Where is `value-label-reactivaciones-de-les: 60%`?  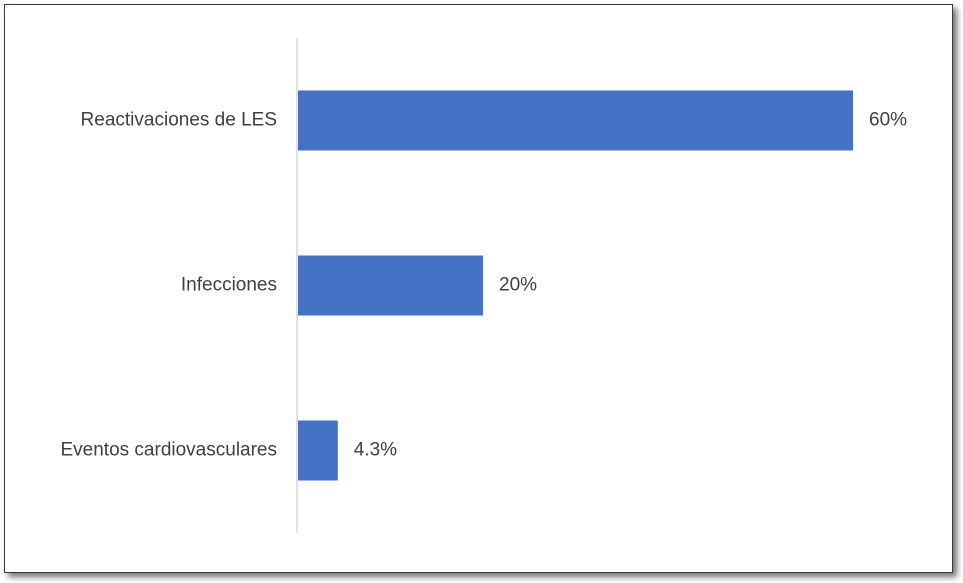
value-label-reactivaciones-de-les: 60% is located at coordinates (888, 120).